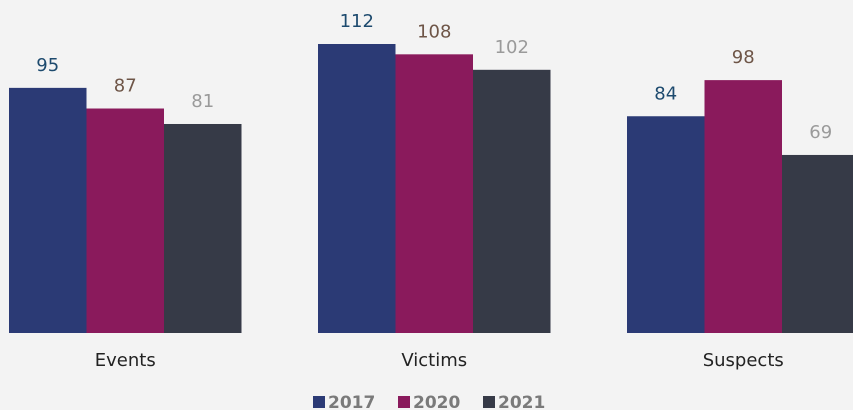 The height and width of the screenshot is (410, 853). What do you see at coordinates (743, 360) in the screenshot?
I see `x-tick-label: Suspects` at bounding box center [743, 360].